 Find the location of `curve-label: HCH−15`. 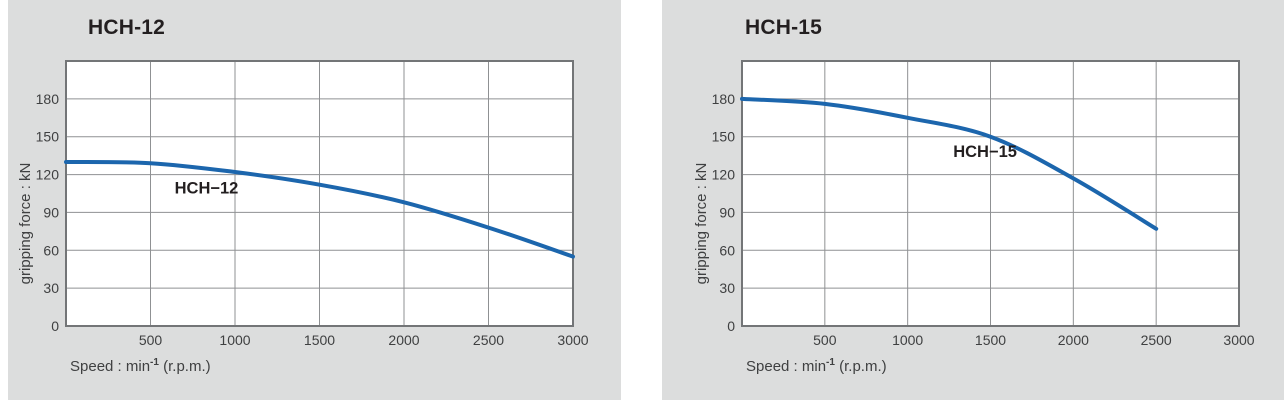

curve-label: HCH−15 is located at coordinates (985, 152).